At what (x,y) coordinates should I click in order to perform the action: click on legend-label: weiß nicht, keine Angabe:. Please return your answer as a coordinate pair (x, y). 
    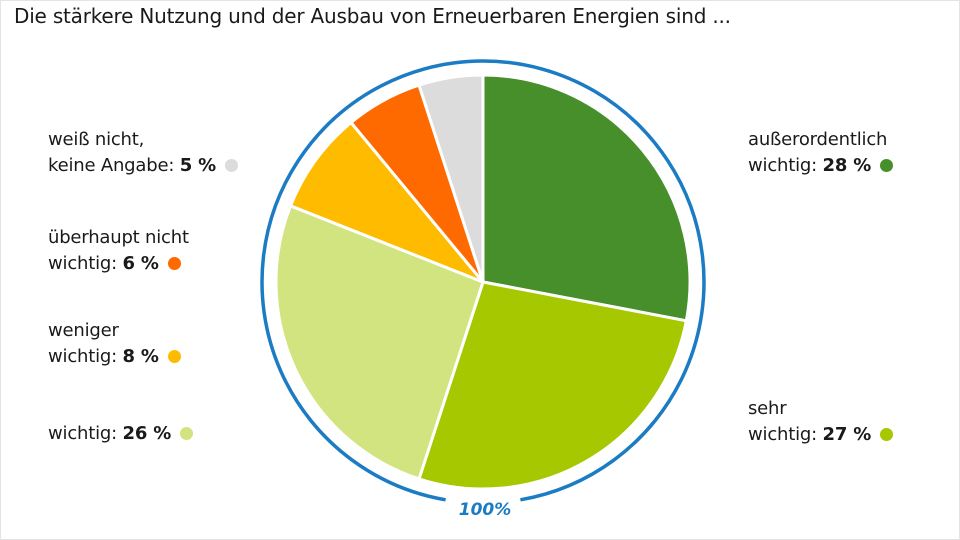
    Looking at the image, I should click on (111, 152).